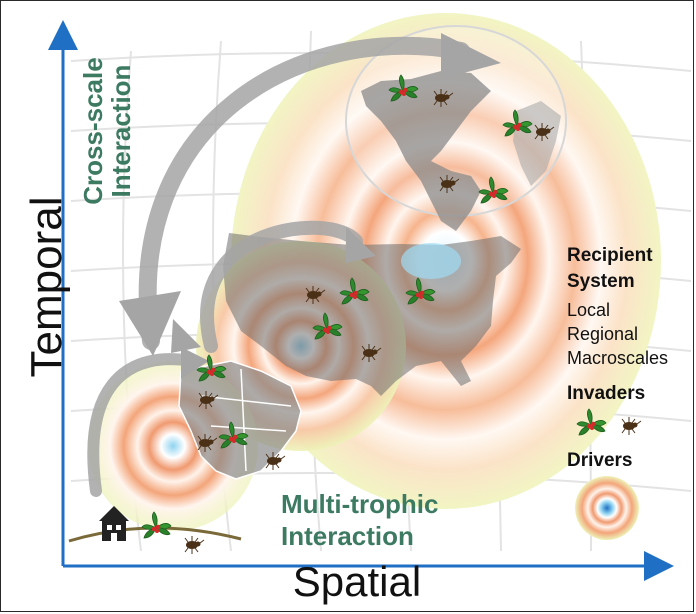 This screenshot has width=696, height=614. Describe the element at coordinates (121, 131) in the screenshot. I see `cross-scale-label-line2: Interaction` at that location.